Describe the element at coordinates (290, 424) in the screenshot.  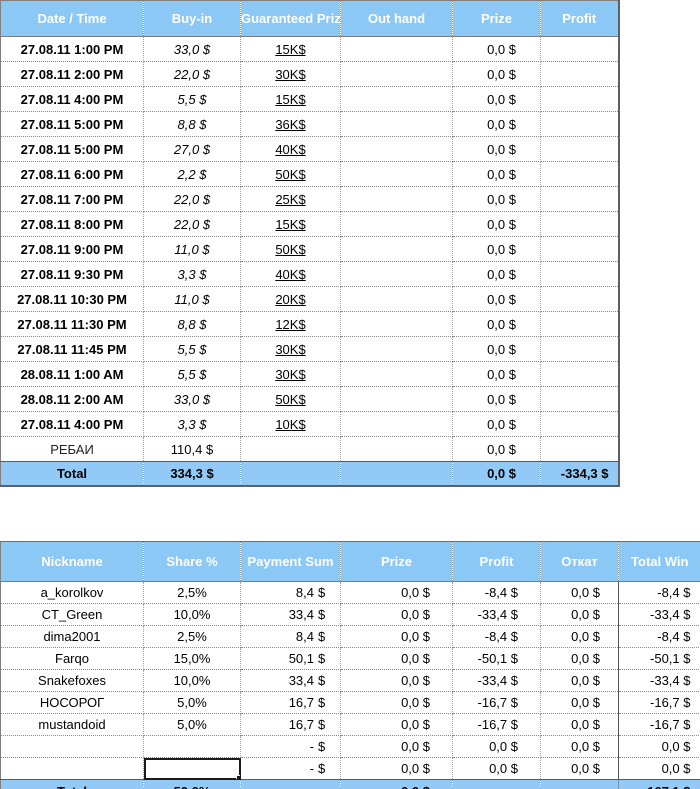
I see `cell-guaranteed-prize: 10K$` at that location.